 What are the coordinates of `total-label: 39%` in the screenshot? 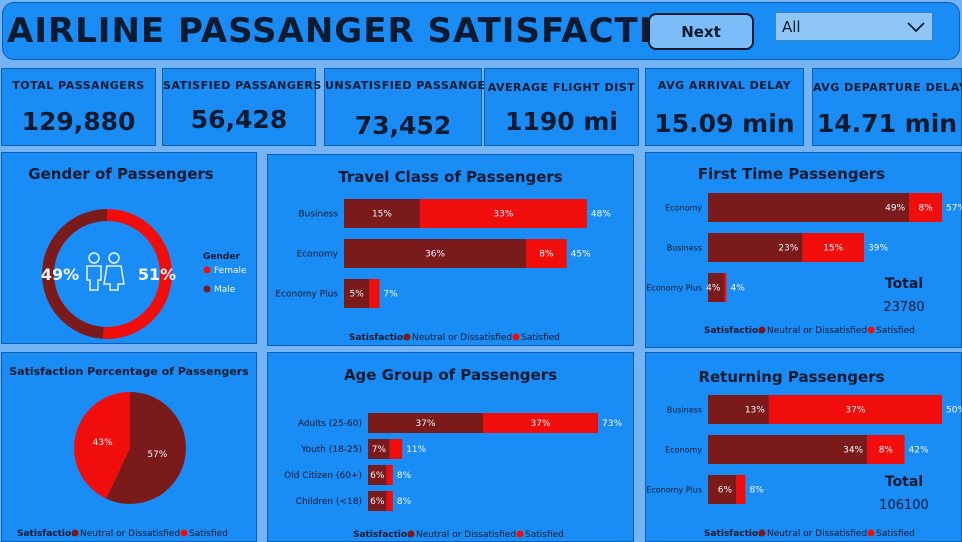 It's located at (878, 249).